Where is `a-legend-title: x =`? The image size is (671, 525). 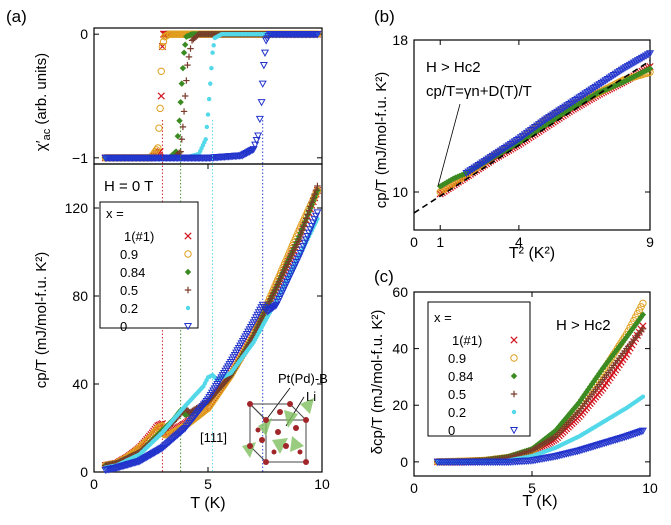
a-legend-title: x = is located at coordinates (115, 213).